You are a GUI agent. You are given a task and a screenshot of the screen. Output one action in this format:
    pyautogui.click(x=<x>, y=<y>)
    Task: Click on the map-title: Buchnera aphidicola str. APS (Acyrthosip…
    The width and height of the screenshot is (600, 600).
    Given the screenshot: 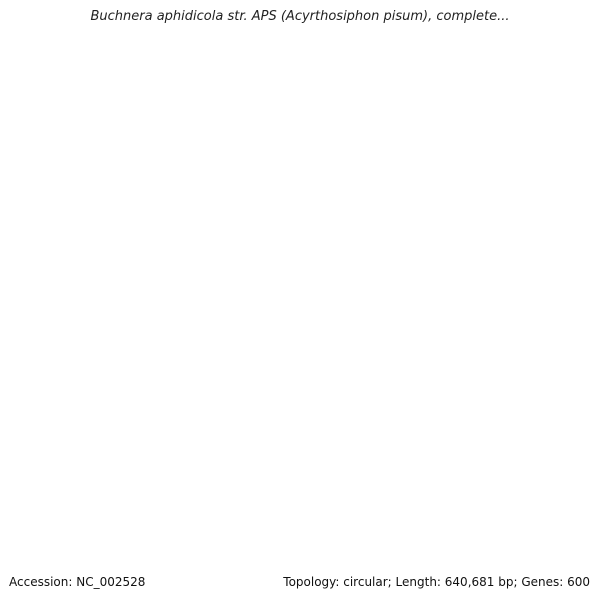 What is the action you would take?
    pyautogui.click(x=300, y=16)
    